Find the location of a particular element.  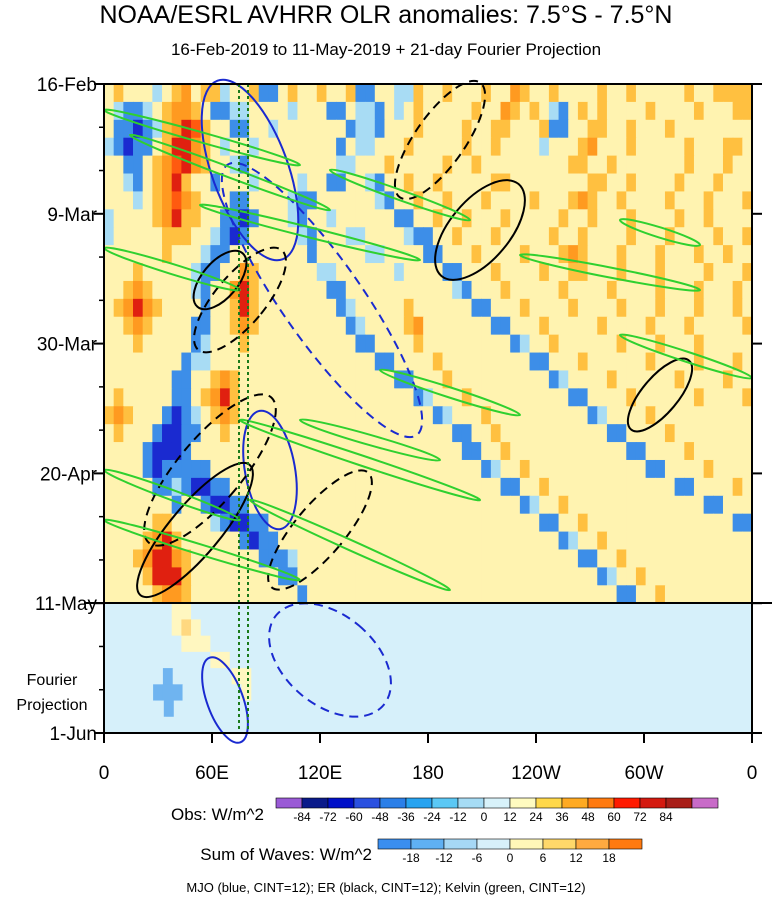

y-tick-label: 20-Apr is located at coordinates (69, 474).